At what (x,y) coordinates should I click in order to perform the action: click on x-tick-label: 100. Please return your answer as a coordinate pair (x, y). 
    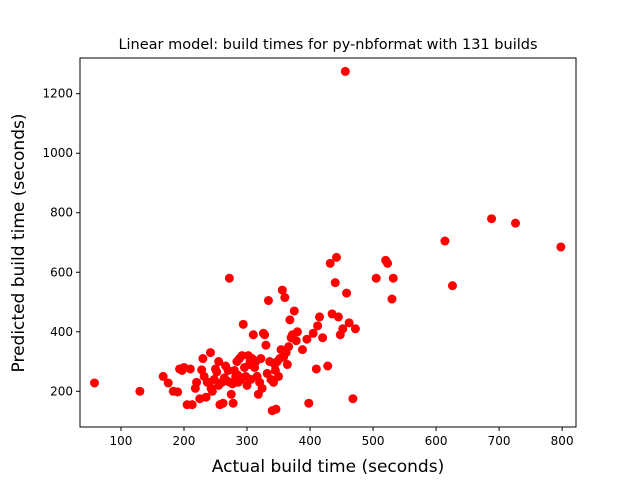
    Looking at the image, I should click on (121, 441).